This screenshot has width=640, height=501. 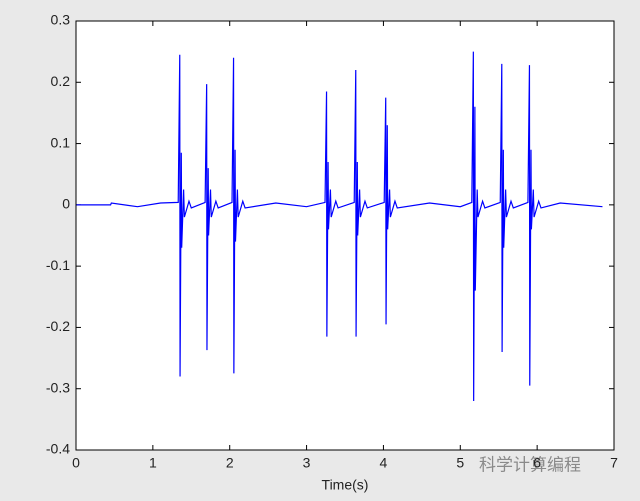 What do you see at coordinates (76, 463) in the screenshot?
I see `x-tick-label: 0` at bounding box center [76, 463].